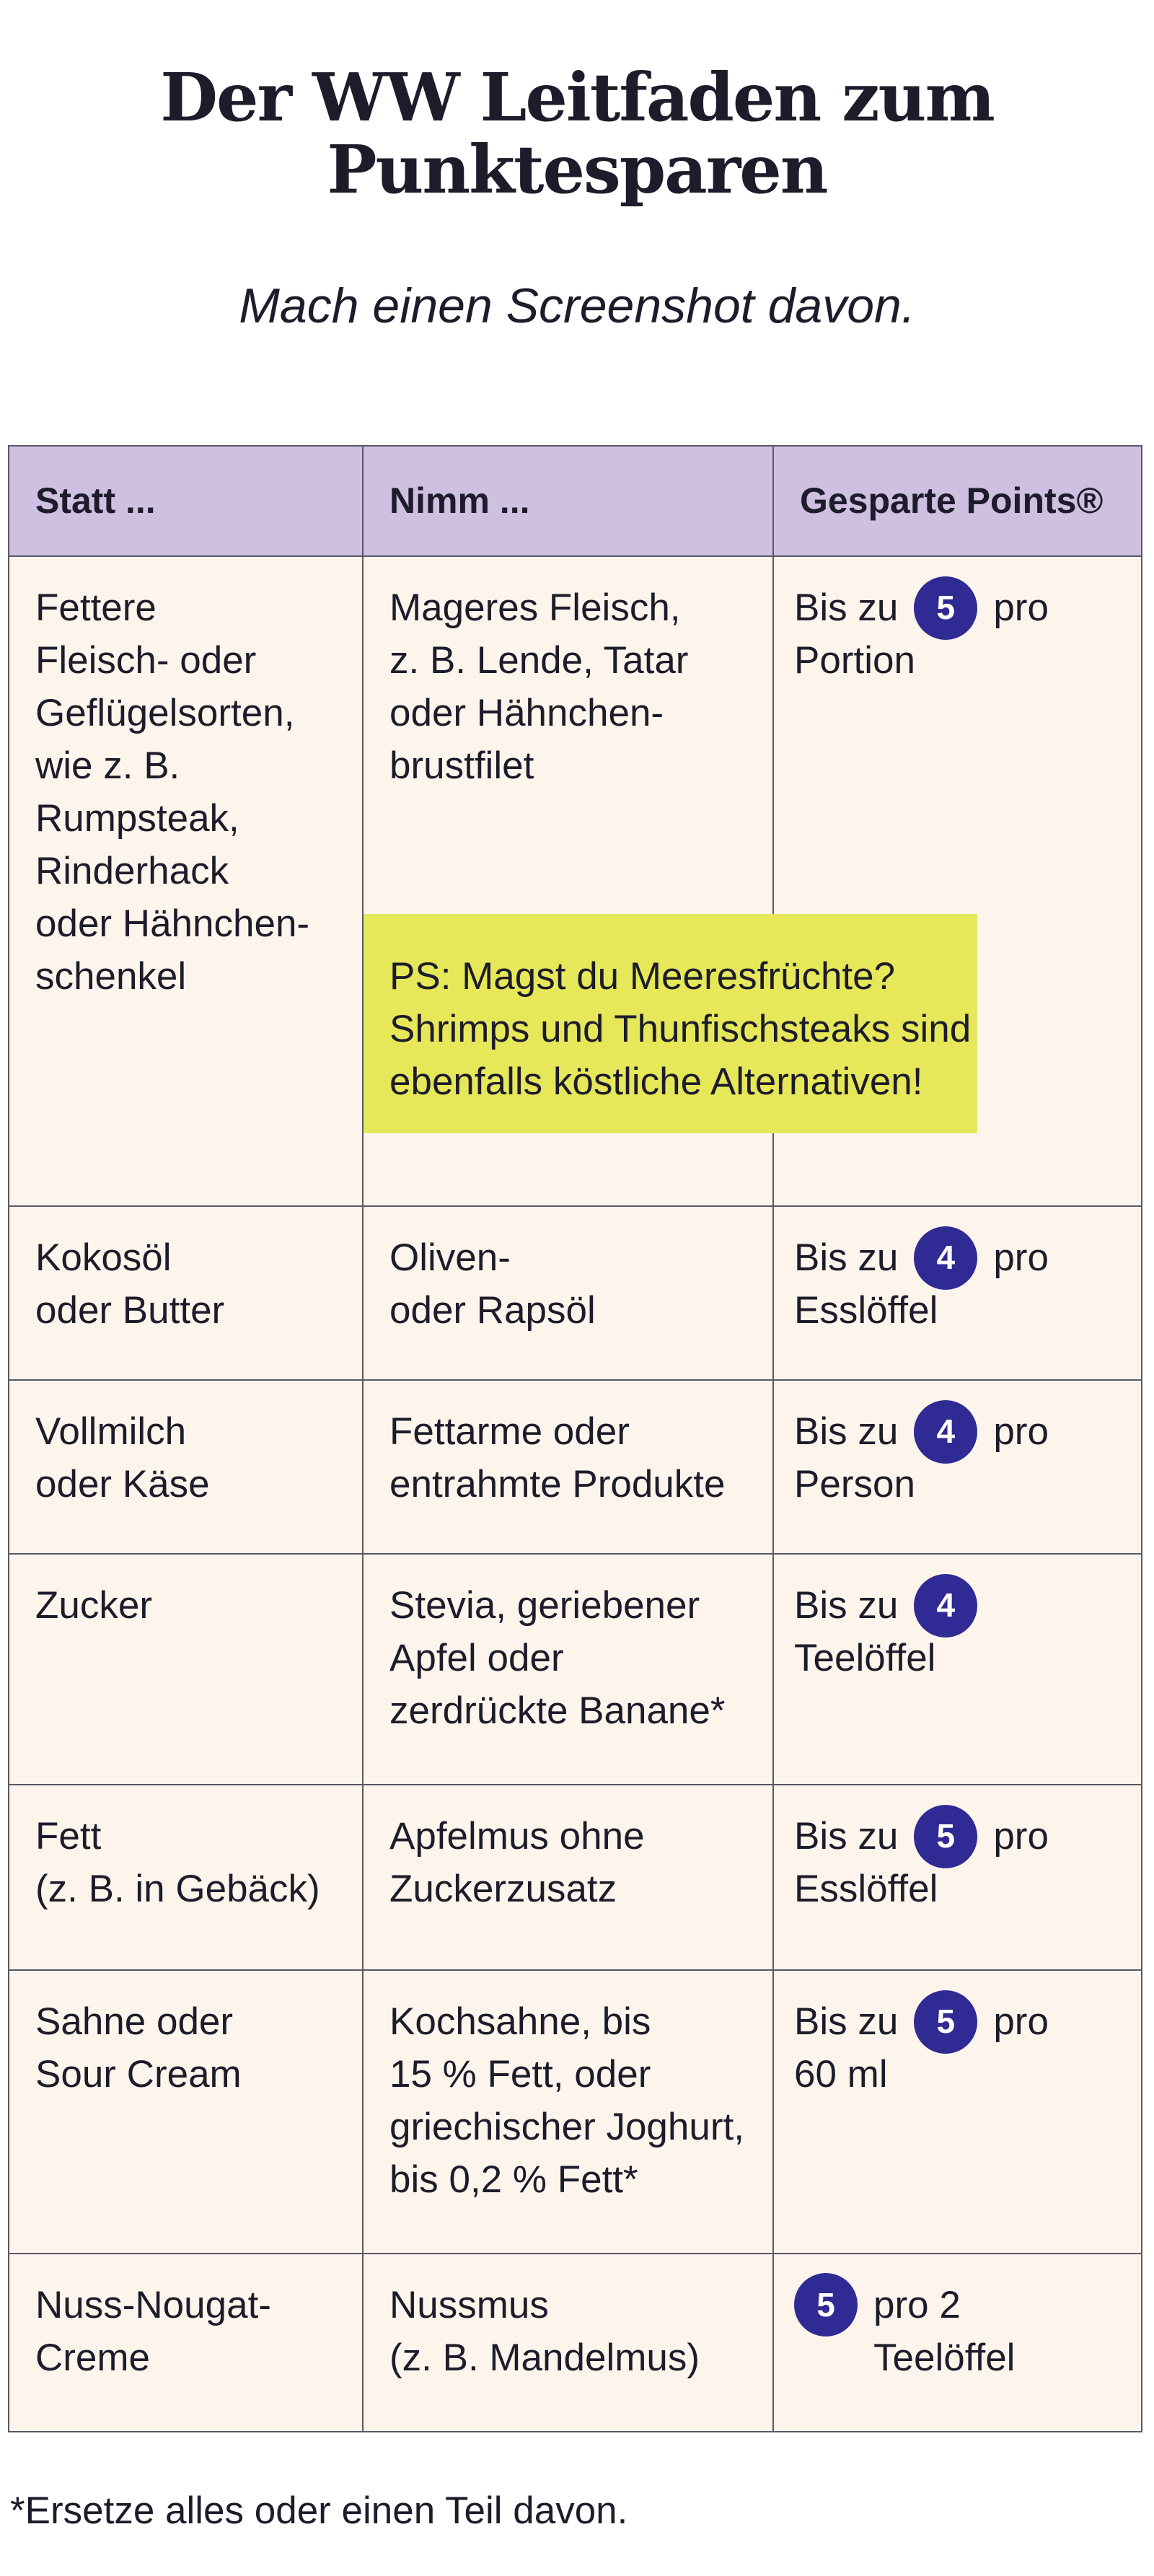 This screenshot has height=2576, width=1154. I want to click on cell-statt: Nuss-Nougat- Creme, so click(186, 2342).